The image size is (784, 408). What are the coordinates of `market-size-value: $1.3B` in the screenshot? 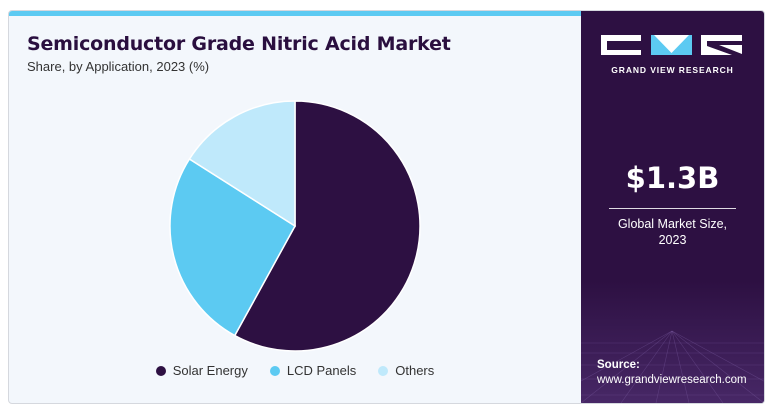 It's located at (672, 178).